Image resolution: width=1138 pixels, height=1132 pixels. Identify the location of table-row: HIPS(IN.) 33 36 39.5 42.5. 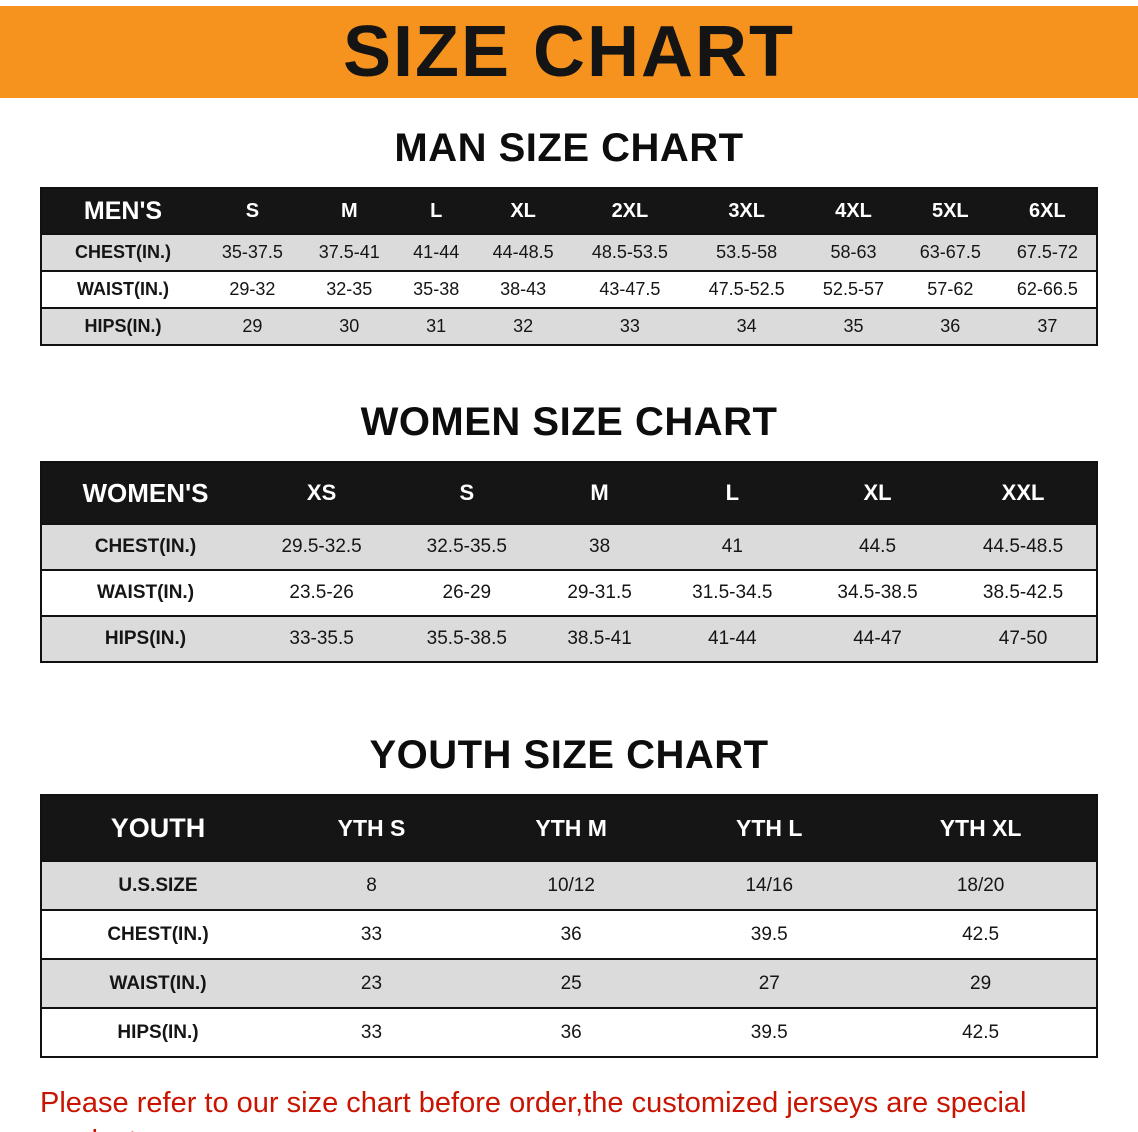
(569, 1032).